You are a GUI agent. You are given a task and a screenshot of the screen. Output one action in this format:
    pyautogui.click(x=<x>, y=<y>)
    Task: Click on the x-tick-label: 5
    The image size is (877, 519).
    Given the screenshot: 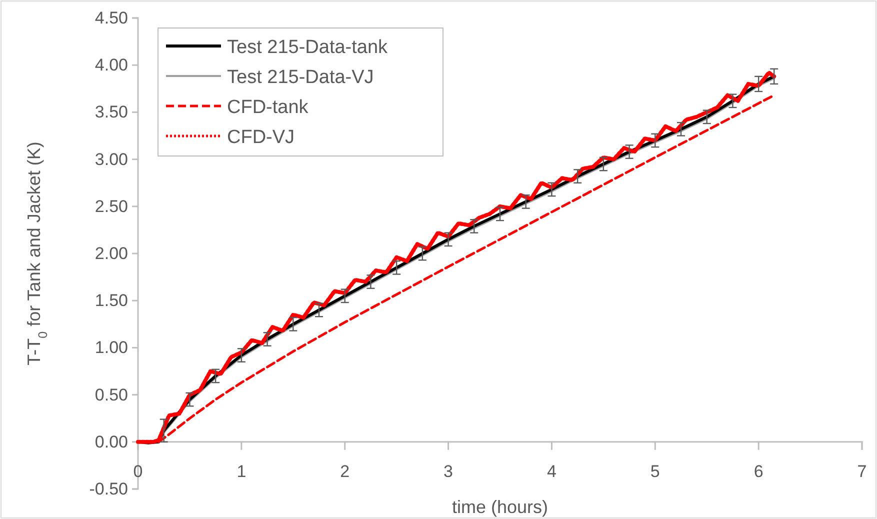 What is the action you would take?
    pyautogui.click(x=655, y=471)
    